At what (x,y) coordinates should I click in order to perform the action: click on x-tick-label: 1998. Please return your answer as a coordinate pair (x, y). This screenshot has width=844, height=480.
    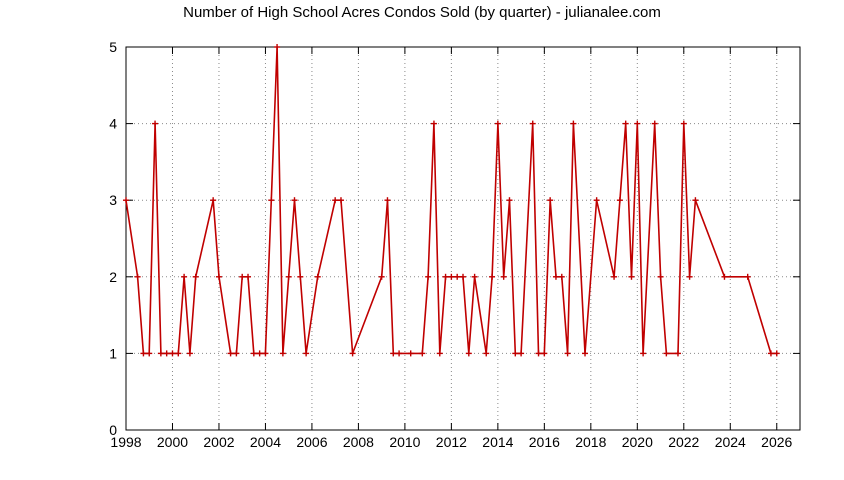
    Looking at the image, I should click on (125, 442).